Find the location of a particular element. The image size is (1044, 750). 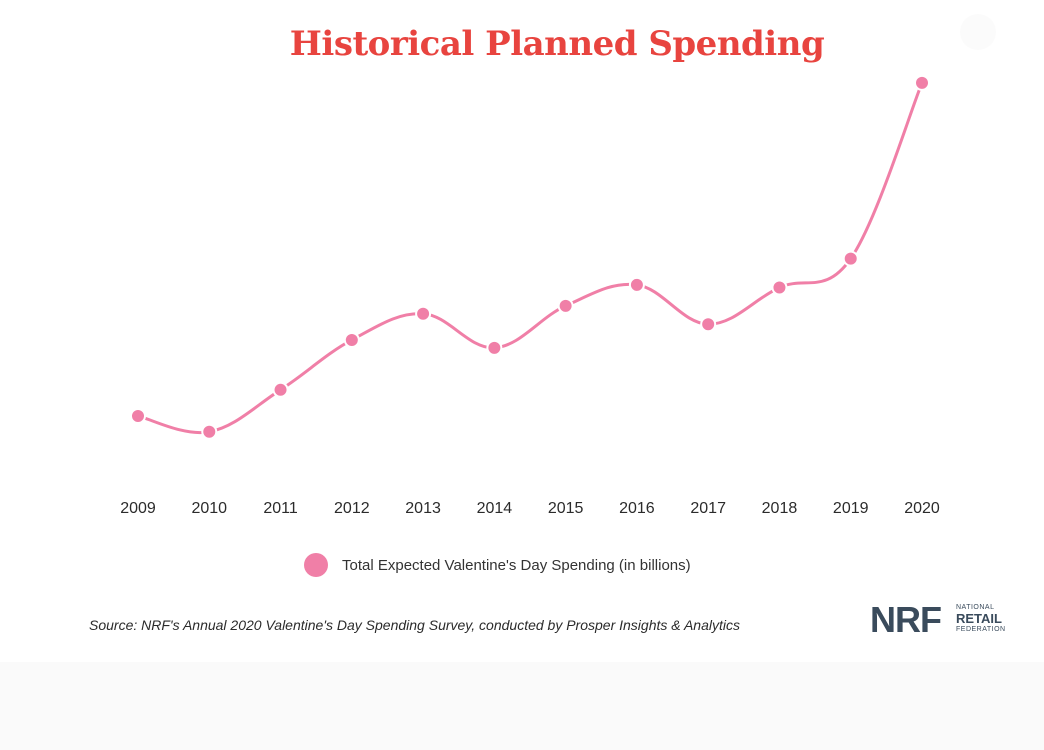

logo-line-1: NATIONAL is located at coordinates (975, 607).